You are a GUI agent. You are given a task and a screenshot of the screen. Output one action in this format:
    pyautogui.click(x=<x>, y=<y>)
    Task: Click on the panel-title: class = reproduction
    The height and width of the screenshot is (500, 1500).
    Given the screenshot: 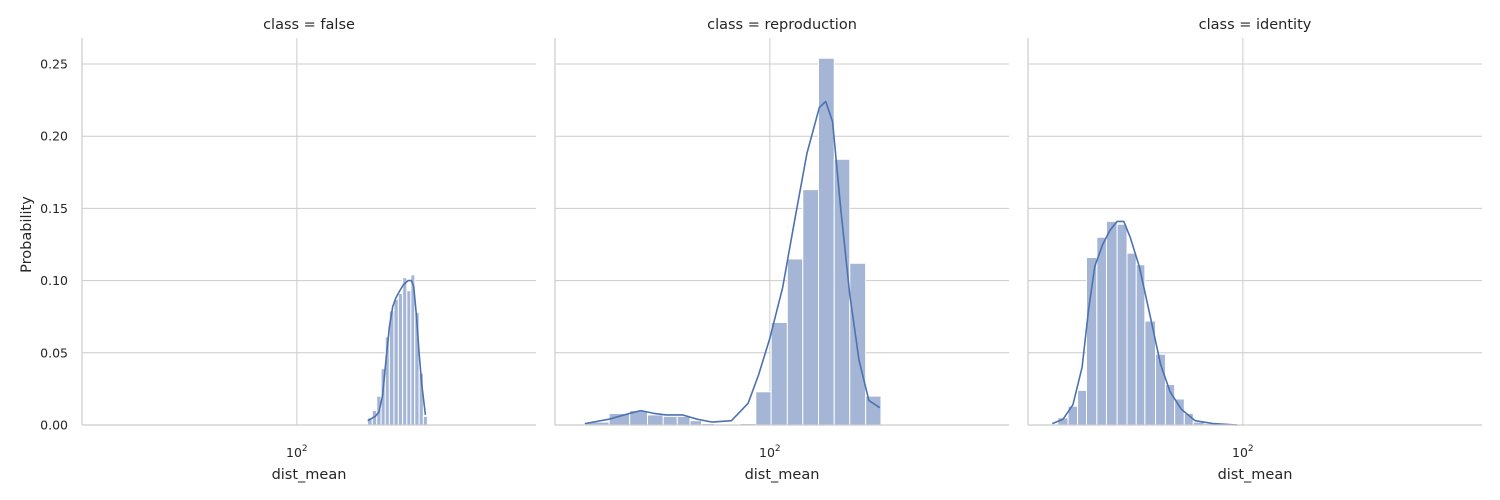 What is the action you would take?
    pyautogui.click(x=782, y=25)
    